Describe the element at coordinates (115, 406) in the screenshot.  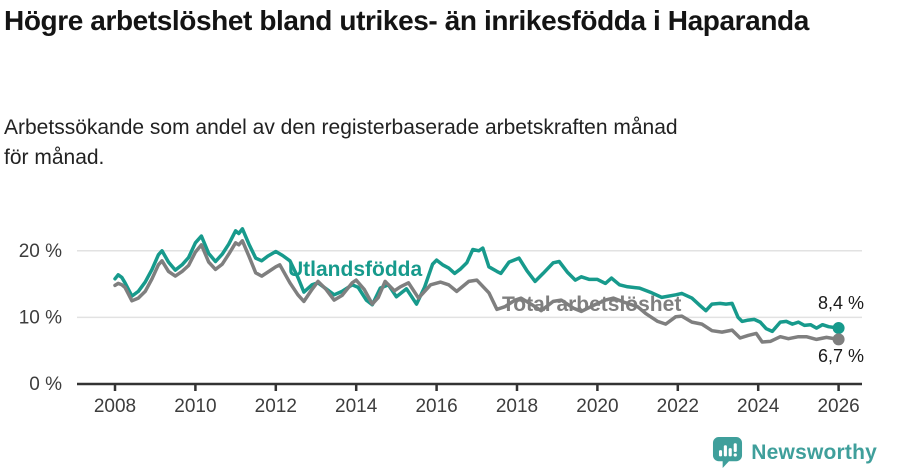
I see `x-tick-label-2008: 2008` at that location.